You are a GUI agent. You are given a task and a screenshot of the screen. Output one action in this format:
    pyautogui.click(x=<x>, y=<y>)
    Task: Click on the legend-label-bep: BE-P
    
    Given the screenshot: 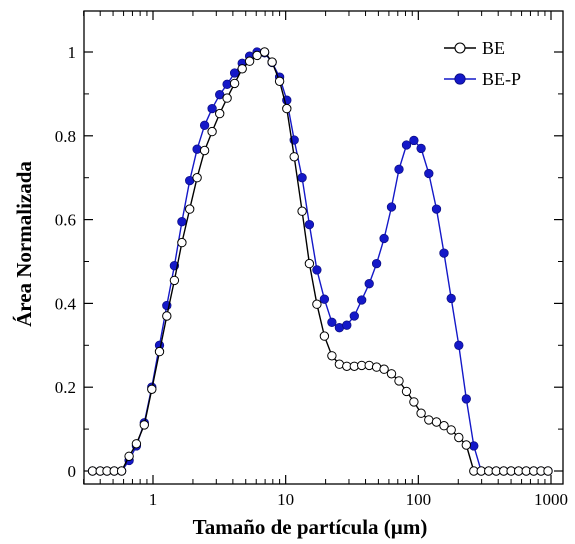 What is the action you would take?
    pyautogui.click(x=501, y=79)
    